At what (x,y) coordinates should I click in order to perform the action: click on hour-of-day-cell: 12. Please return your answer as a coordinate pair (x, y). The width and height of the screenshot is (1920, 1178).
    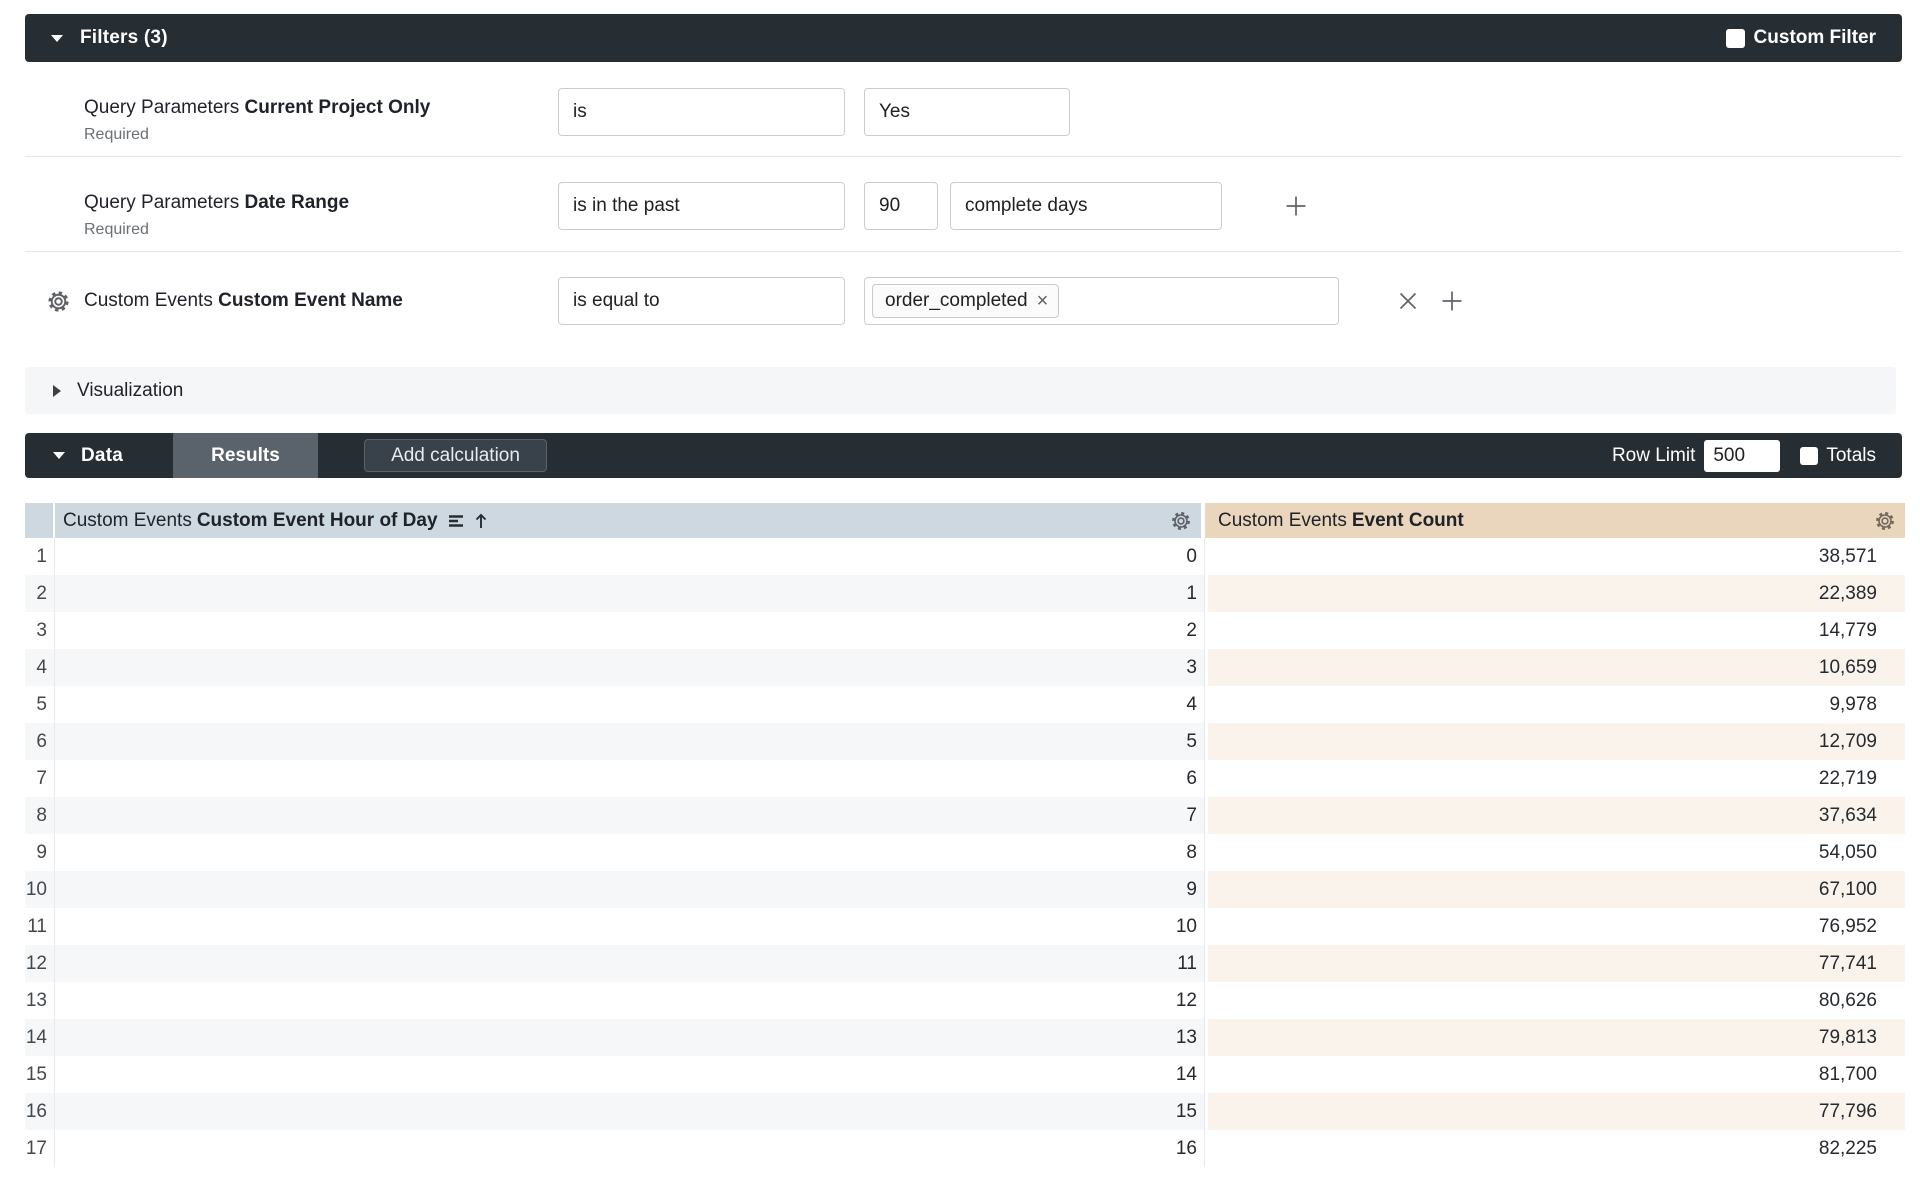
    Looking at the image, I should click on (630, 1000).